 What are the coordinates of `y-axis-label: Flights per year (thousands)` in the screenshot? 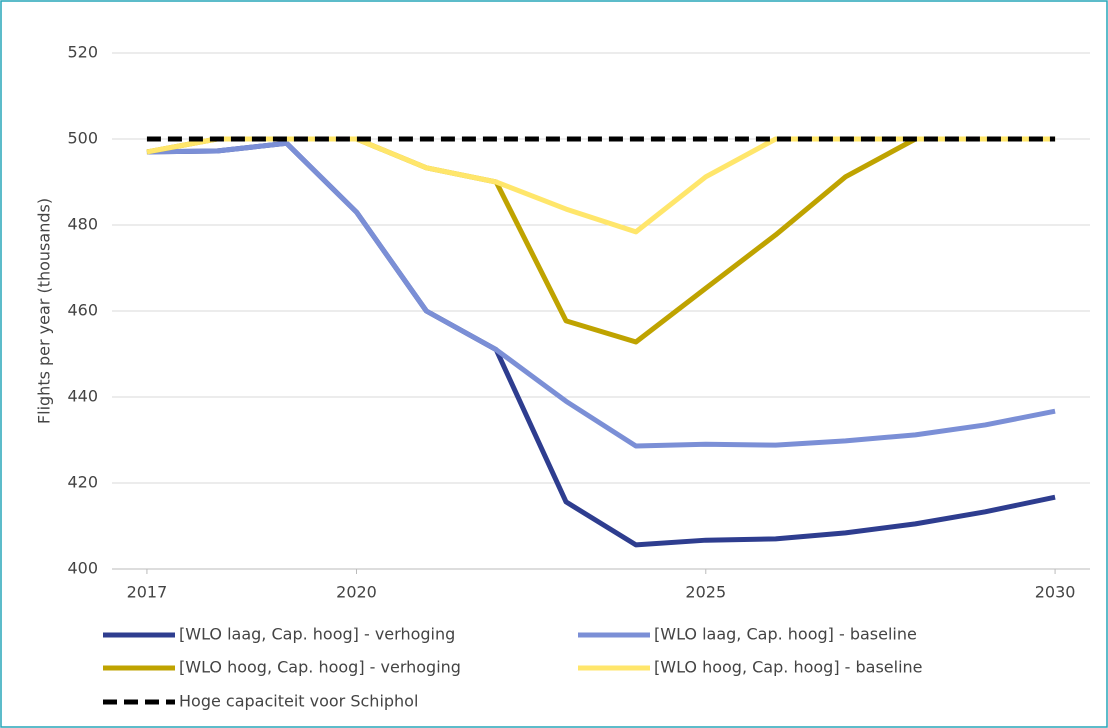 It's located at (44, 311).